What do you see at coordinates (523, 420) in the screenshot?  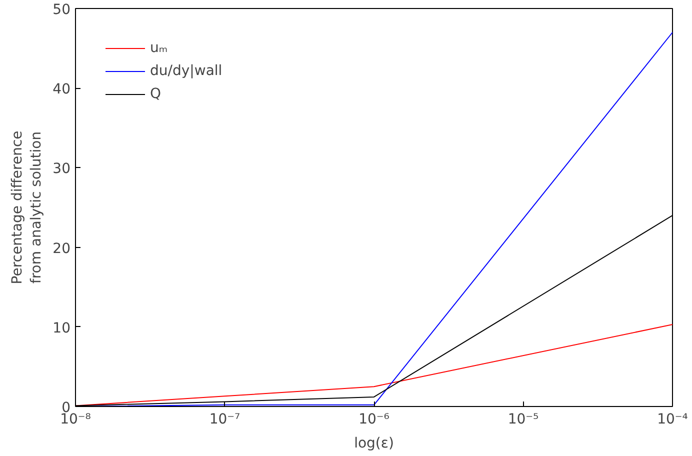 I see `x-tick-label: 10⁻⁵` at bounding box center [523, 420].